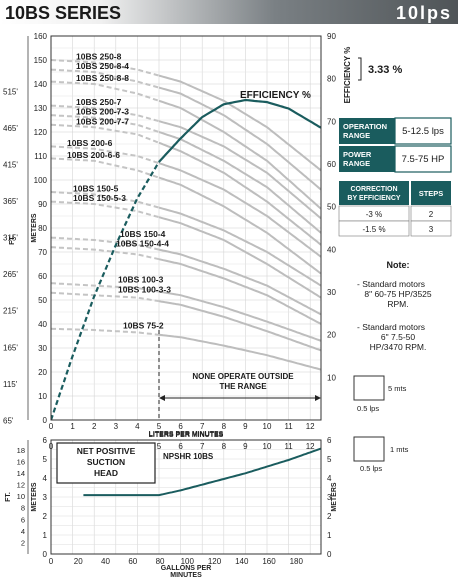 This screenshot has height=579, width=458. Describe the element at coordinates (331, 335) in the screenshot. I see `y2-tick-efficiency: 20` at that location.